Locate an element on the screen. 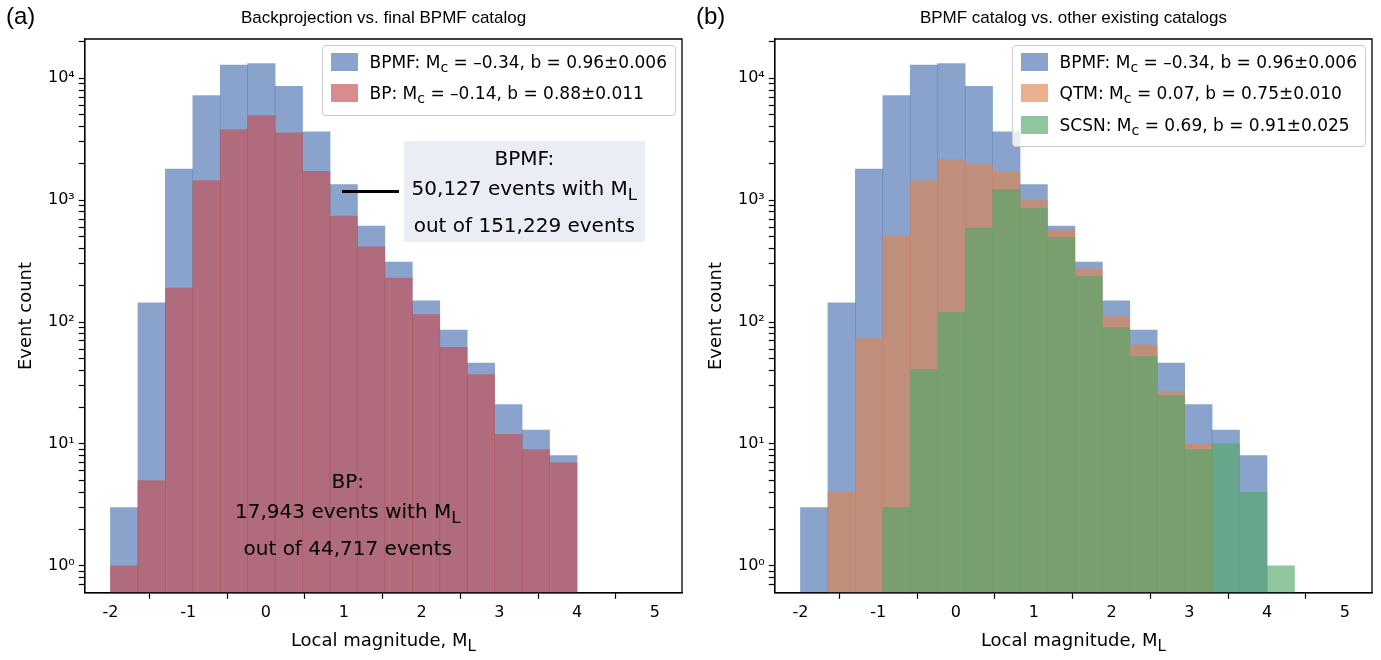 The width and height of the screenshot is (1381, 660). legend-label: SCSN: M$_{c}$ = 0.69, b = 0.91±0.025 is located at coordinates (1204, 127).